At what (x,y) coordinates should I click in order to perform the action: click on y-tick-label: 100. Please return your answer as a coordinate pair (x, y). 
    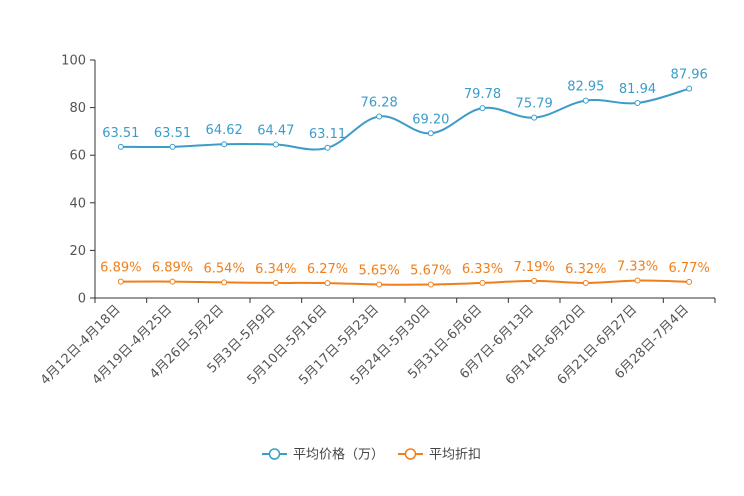
    Looking at the image, I should click on (73, 61).